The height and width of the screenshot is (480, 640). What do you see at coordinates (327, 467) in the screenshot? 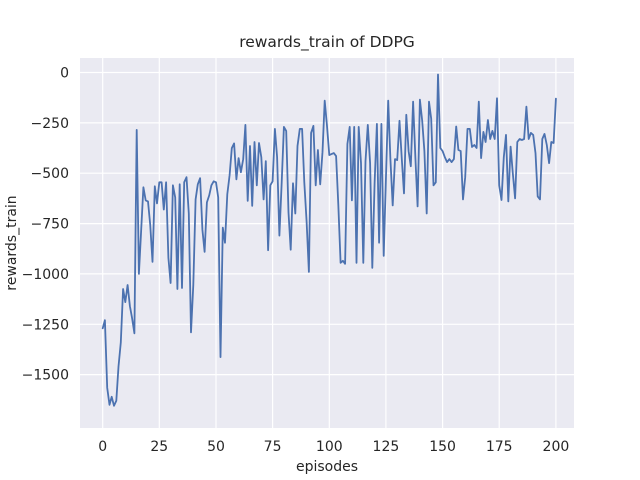
I see `x-axis-label: episodes` at bounding box center [327, 467].